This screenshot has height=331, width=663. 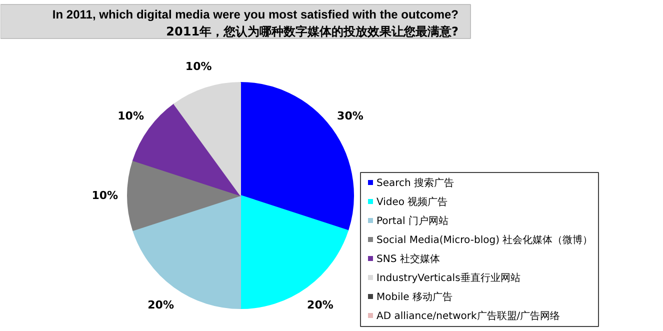 I want to click on legend-label: SNS 社交媒体, so click(x=408, y=259).